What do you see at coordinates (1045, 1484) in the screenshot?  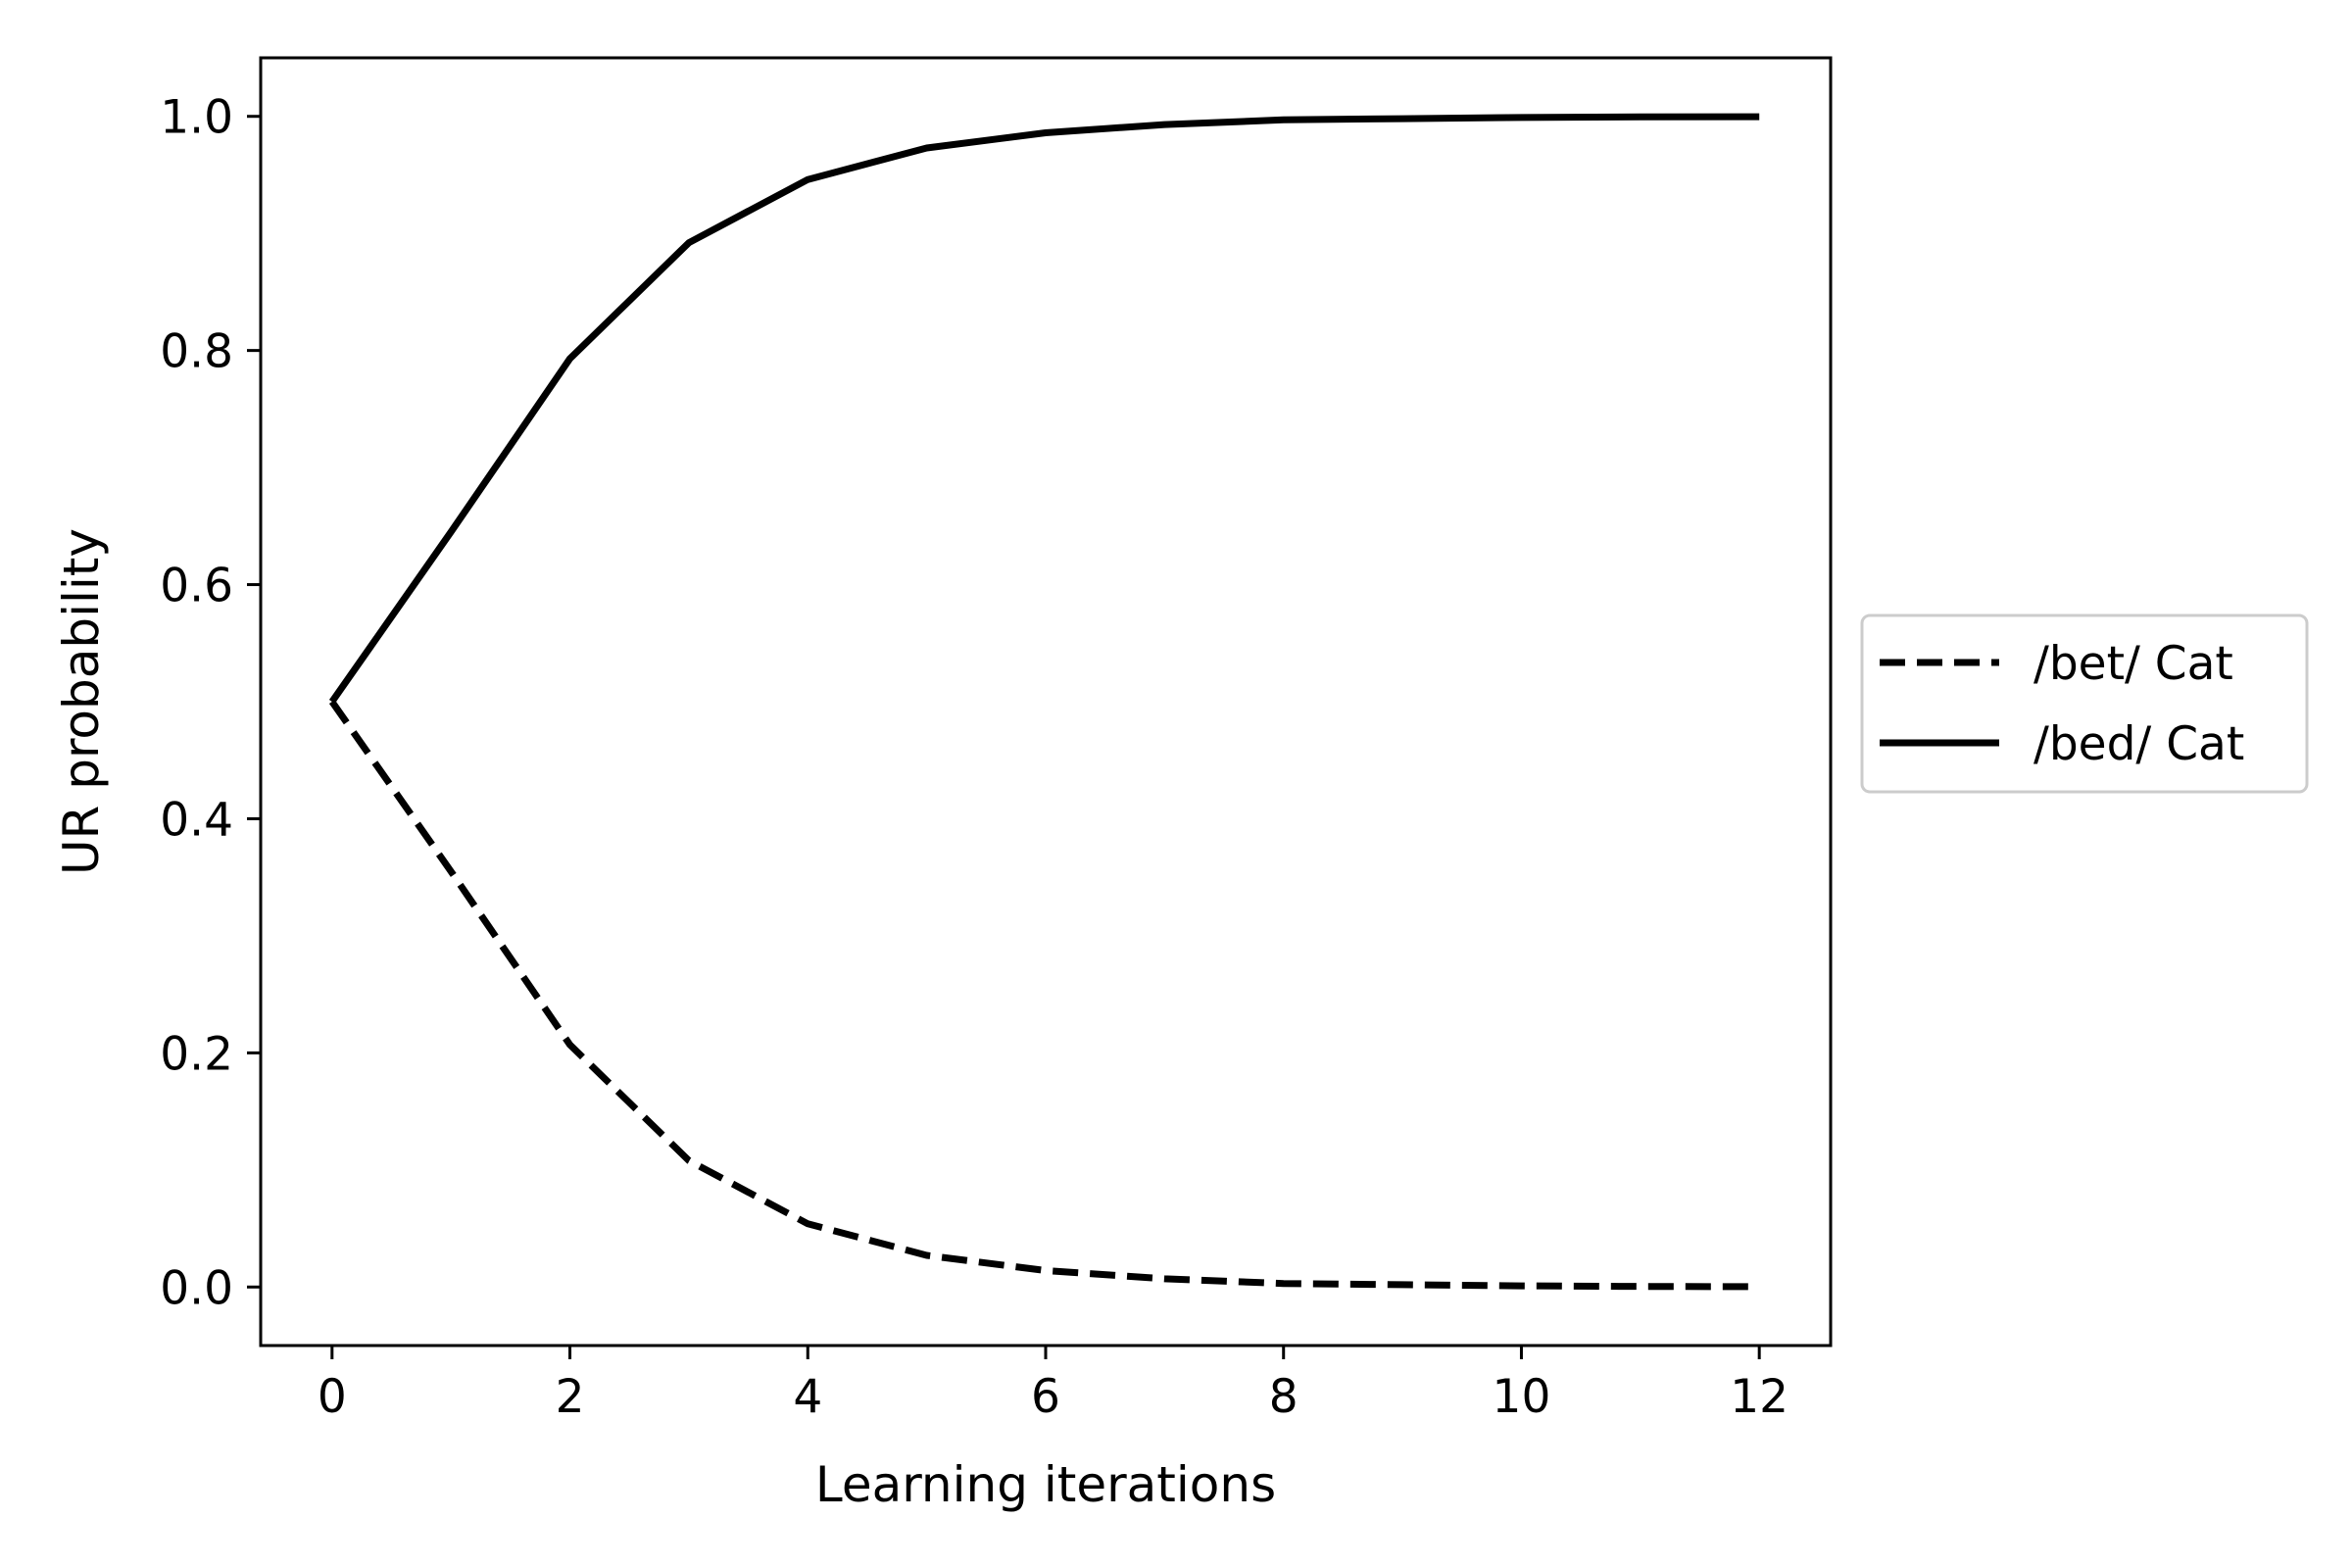 I see `x-axis-title: Learning iterations` at bounding box center [1045, 1484].